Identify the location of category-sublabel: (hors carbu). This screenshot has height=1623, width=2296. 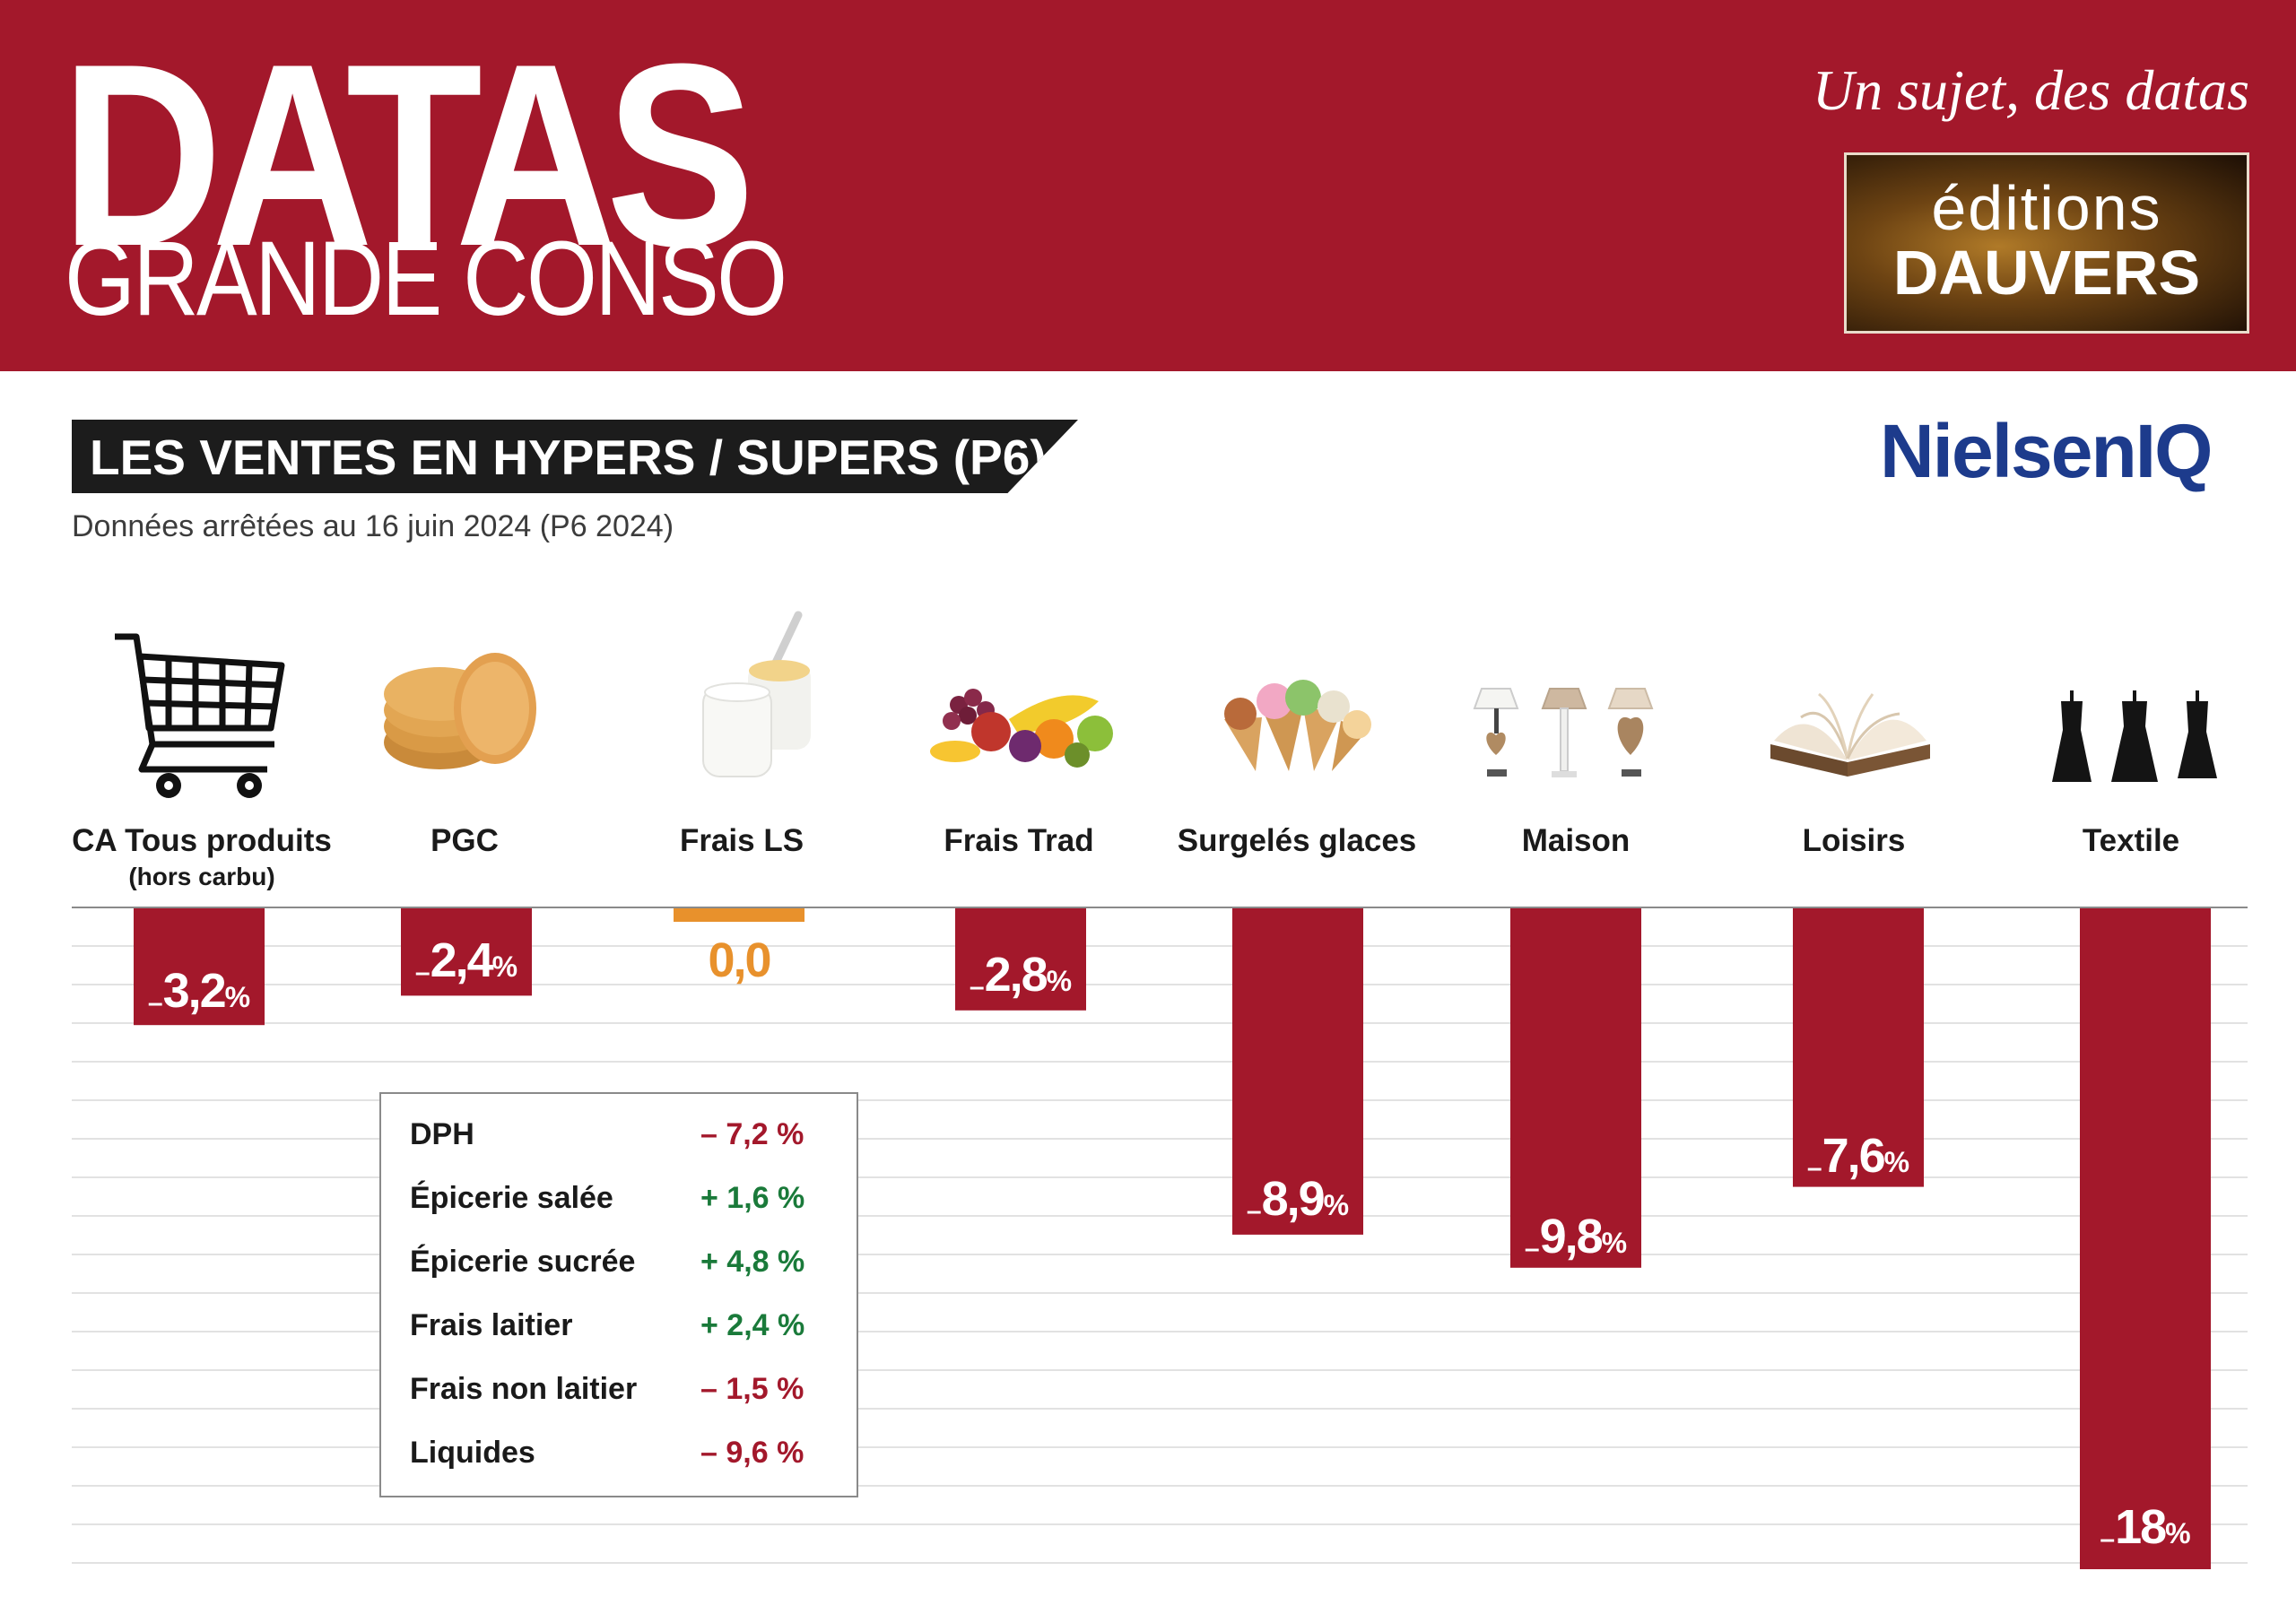
(201, 876).